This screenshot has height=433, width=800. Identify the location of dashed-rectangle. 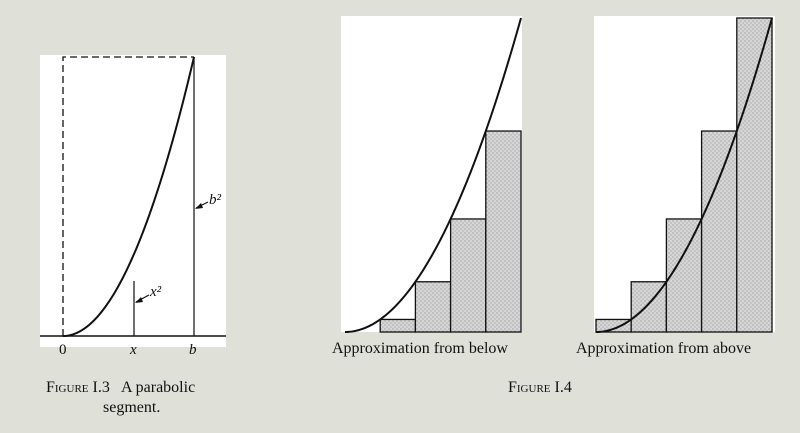
(128, 196).